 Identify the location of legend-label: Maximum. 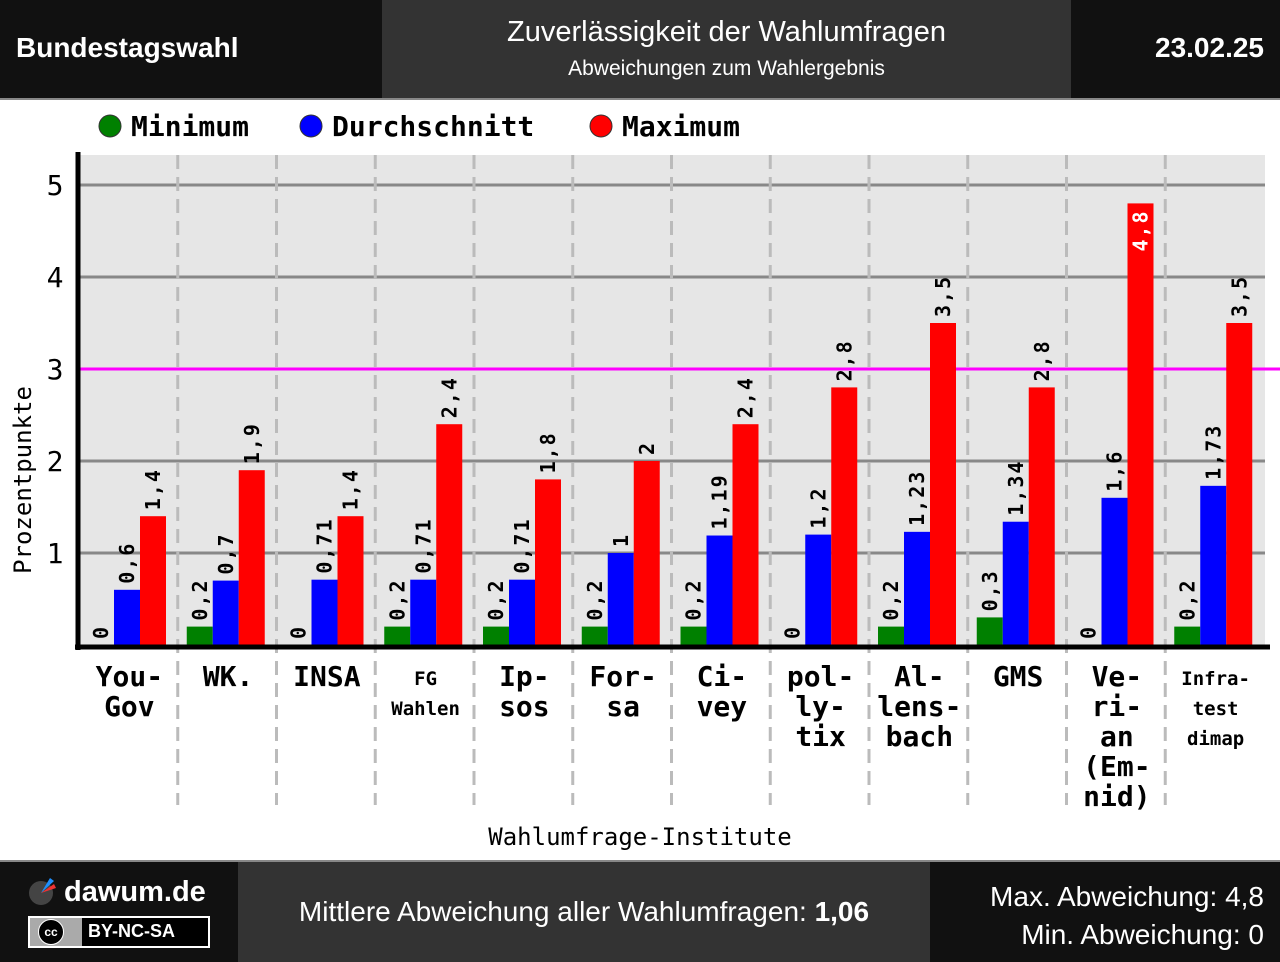
(681, 126).